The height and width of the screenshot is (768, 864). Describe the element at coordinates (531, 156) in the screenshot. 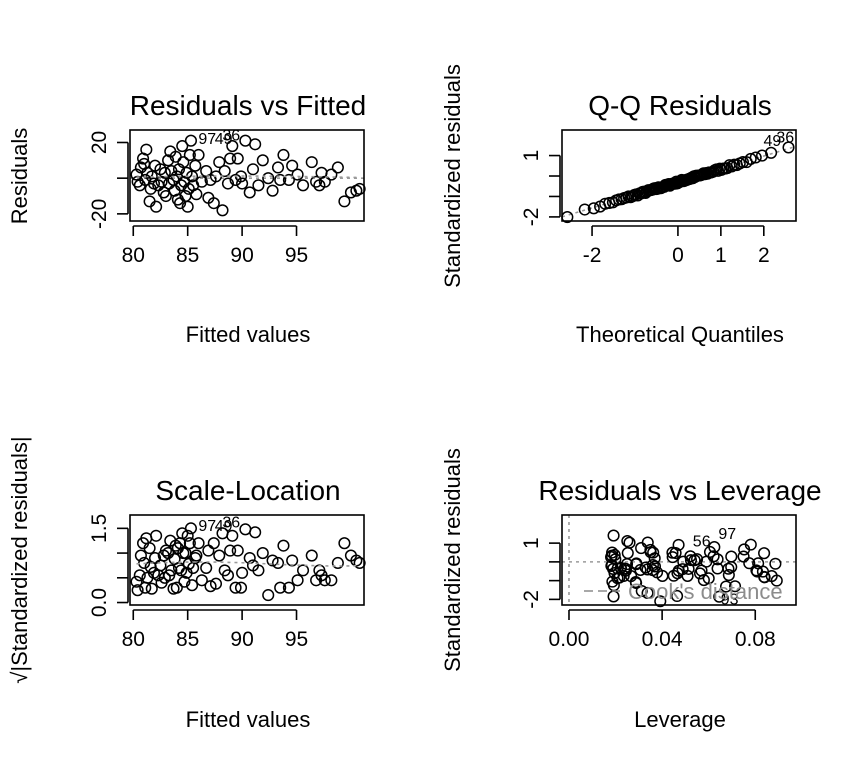

I see `y-tick-label: 1` at that location.